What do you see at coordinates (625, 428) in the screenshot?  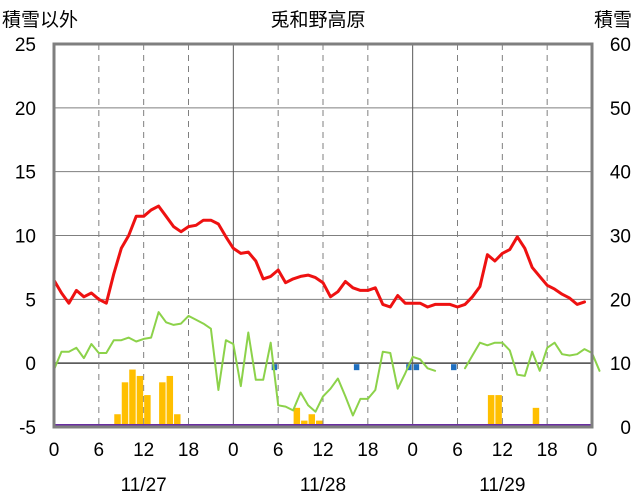 I see `right-tick-label: 0` at bounding box center [625, 428].